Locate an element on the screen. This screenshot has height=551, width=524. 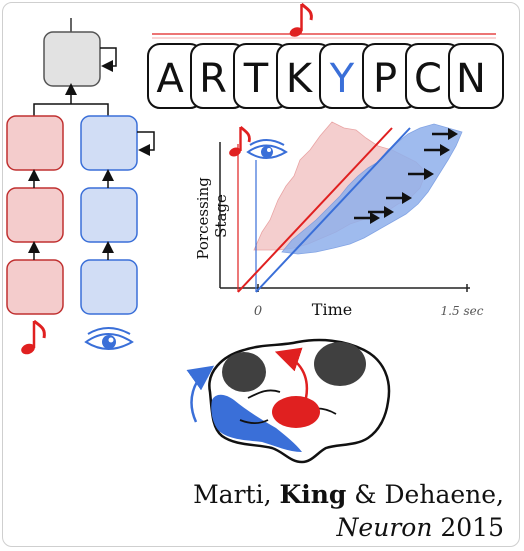
citation: Marti, King & Dehaene, Neuron 2015 is located at coordinates (348, 511).